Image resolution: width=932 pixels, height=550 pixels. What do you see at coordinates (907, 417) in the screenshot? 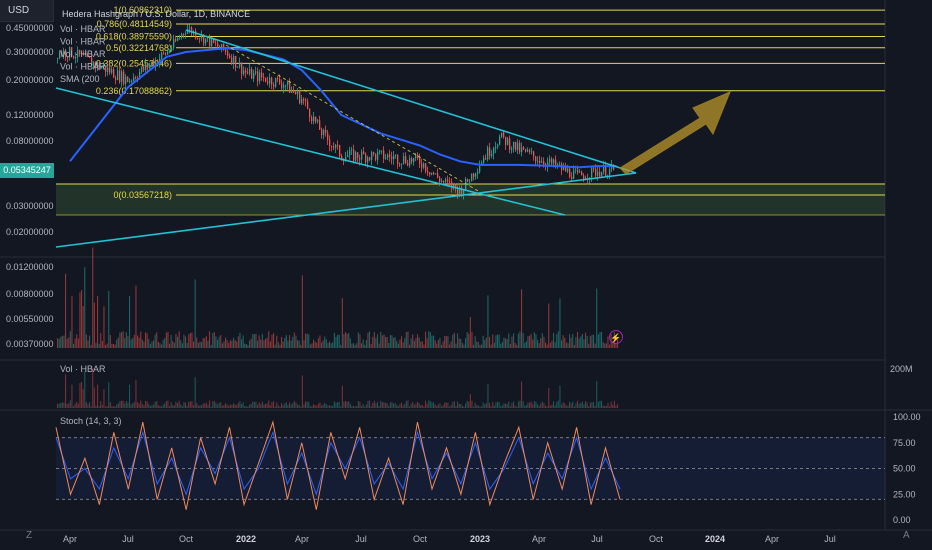
I see `stoch-axis-label: 100.00` at bounding box center [907, 417].